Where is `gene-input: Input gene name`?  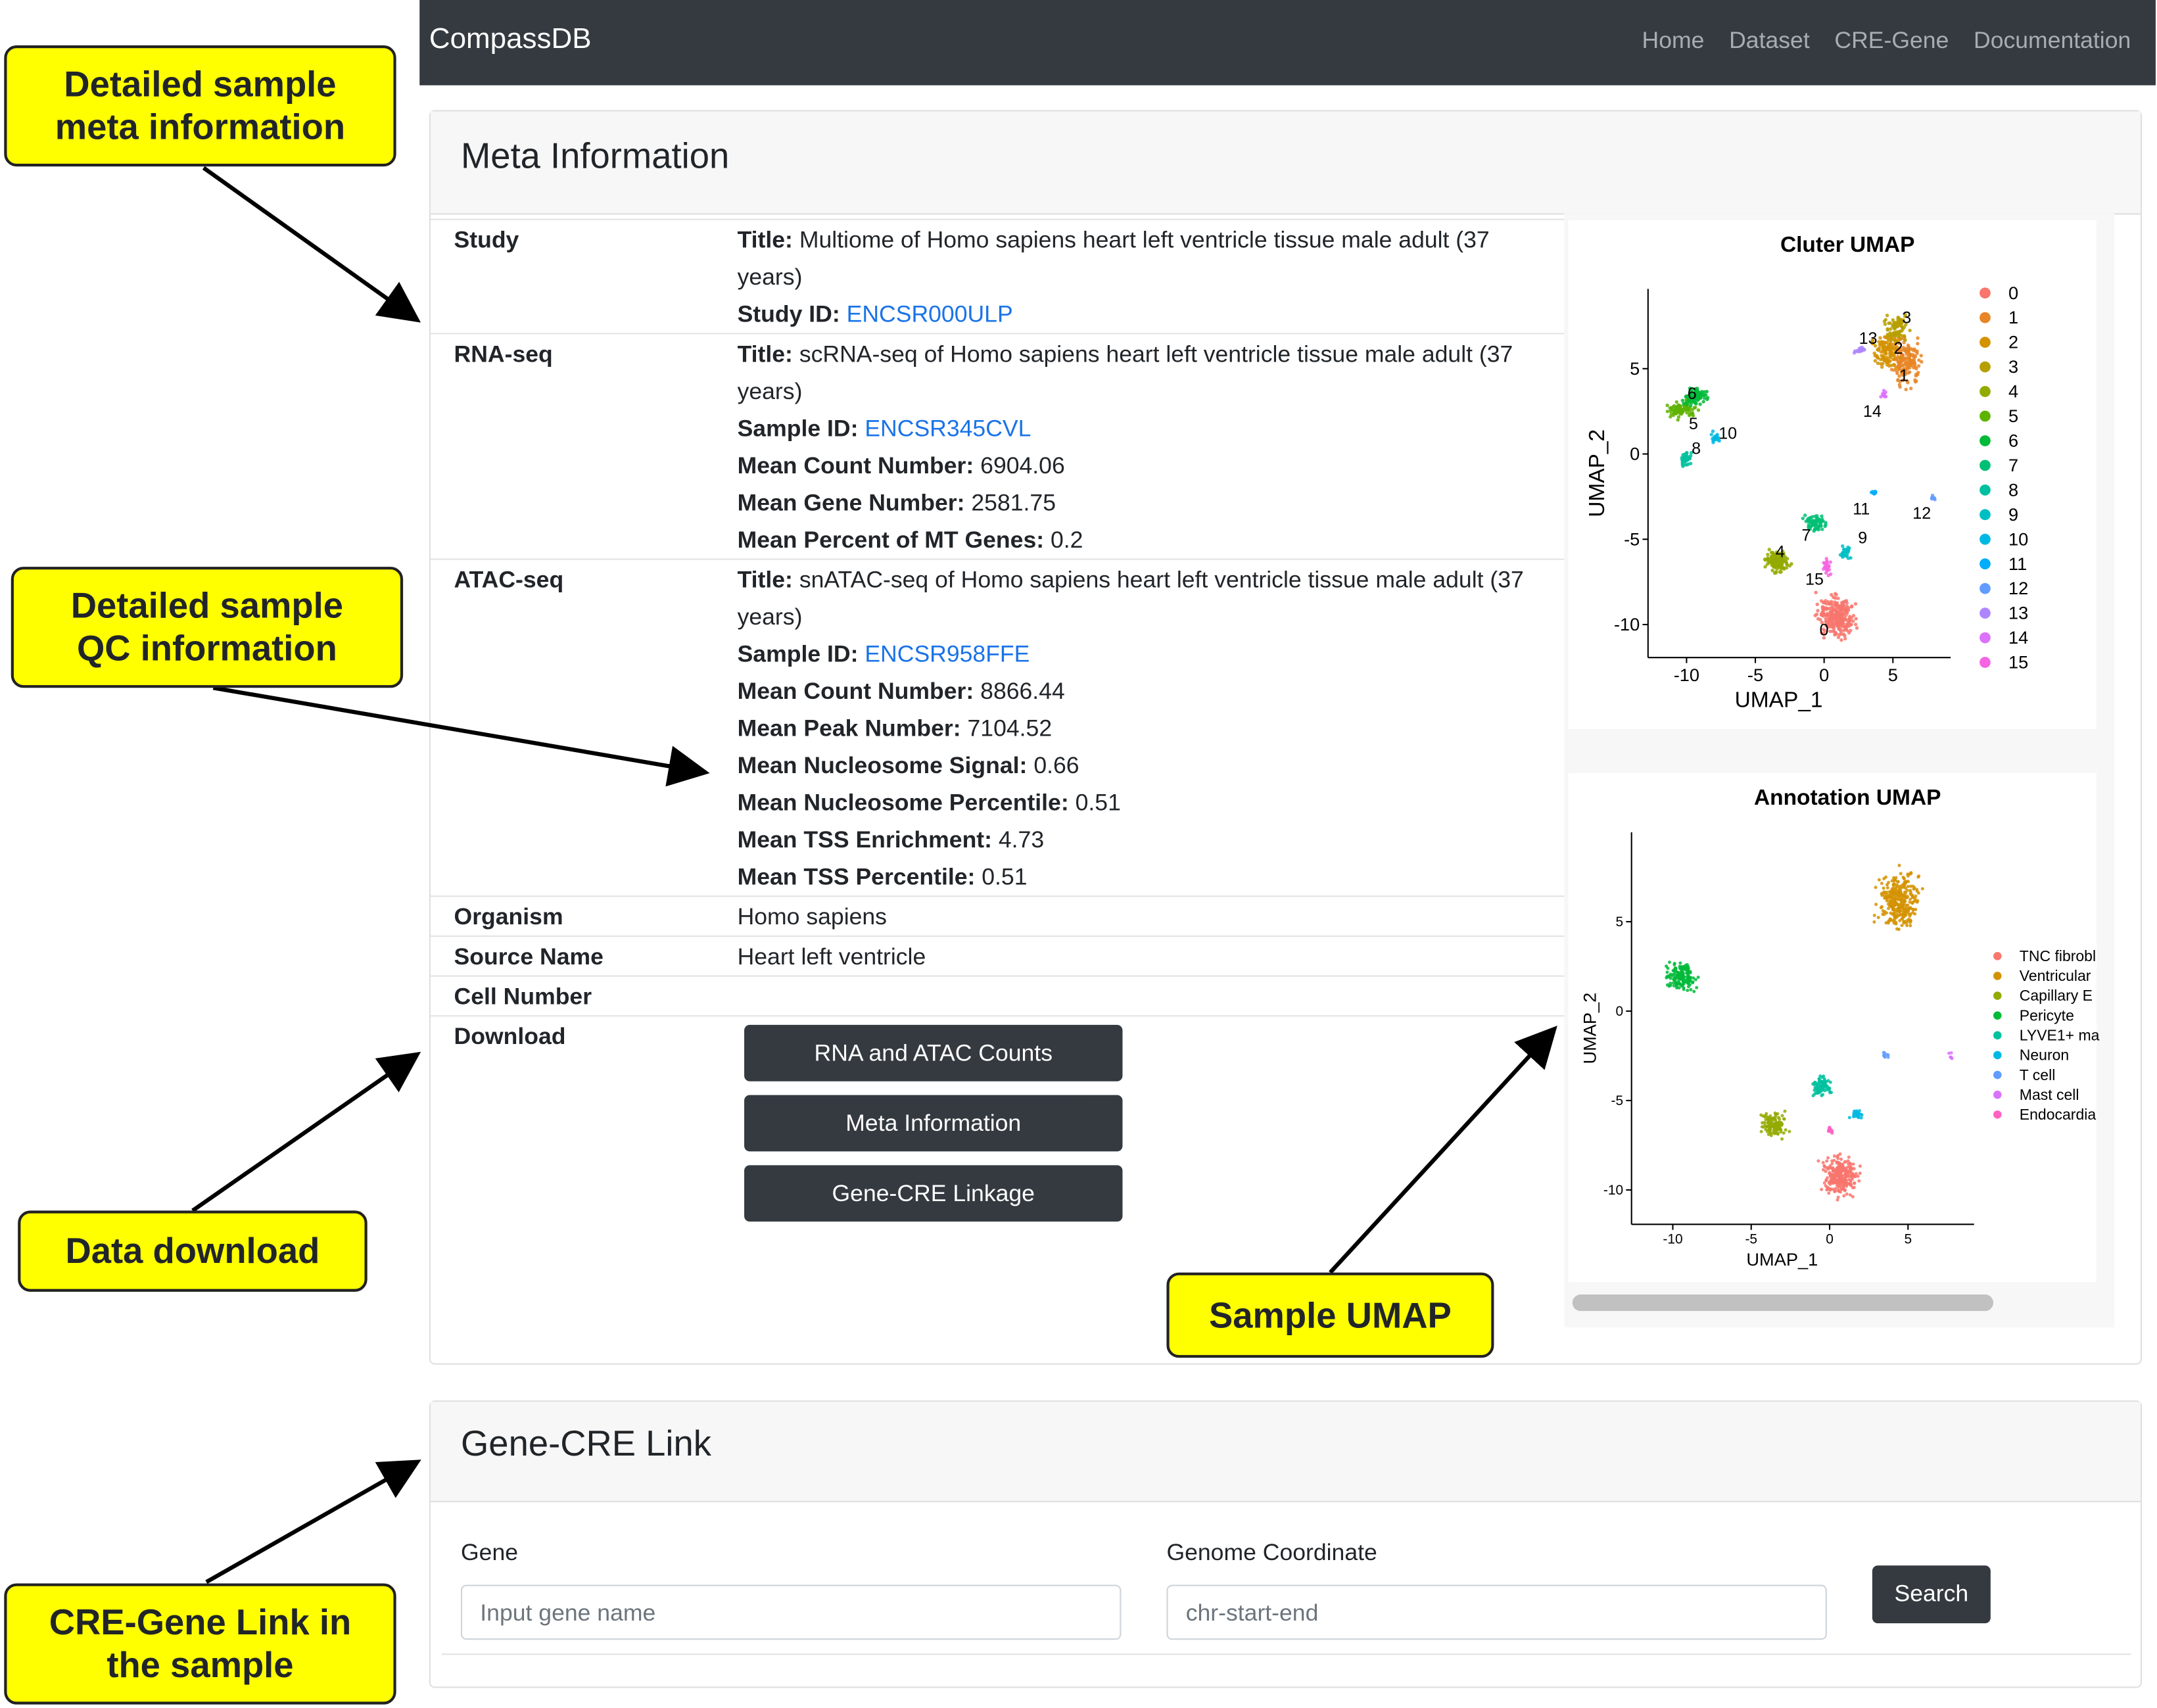 gene-input: Input gene name is located at coordinates (791, 1612).